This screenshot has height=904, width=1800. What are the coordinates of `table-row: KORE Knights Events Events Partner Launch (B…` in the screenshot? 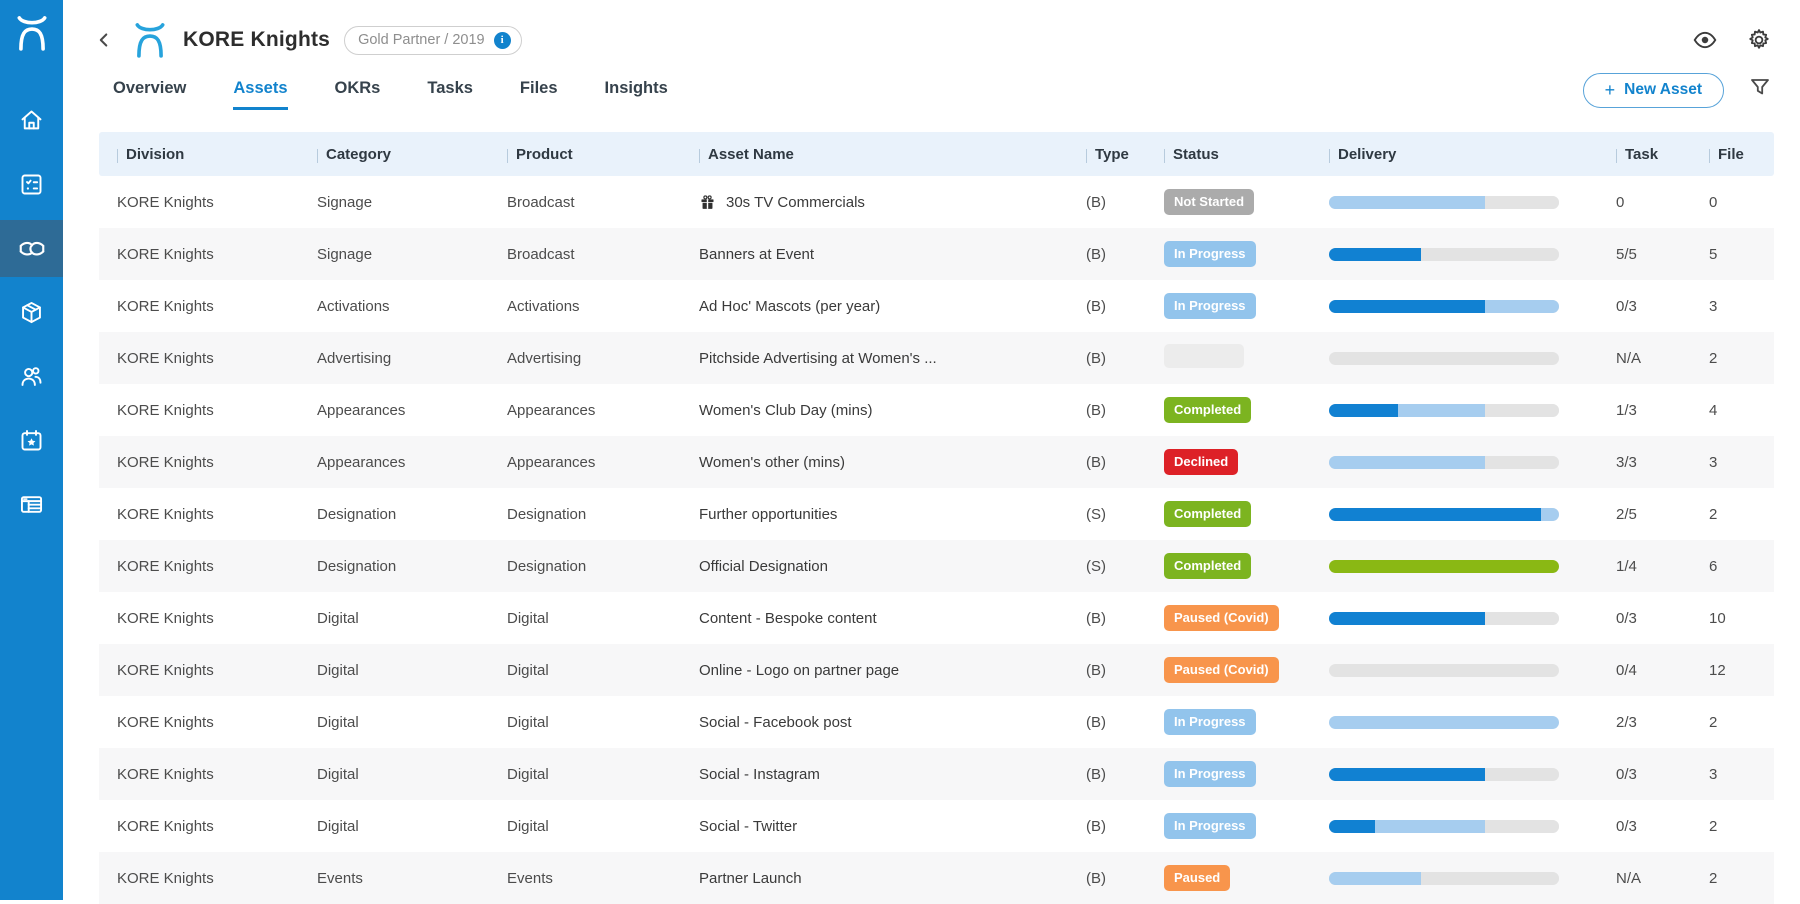 It's located at (936, 878).